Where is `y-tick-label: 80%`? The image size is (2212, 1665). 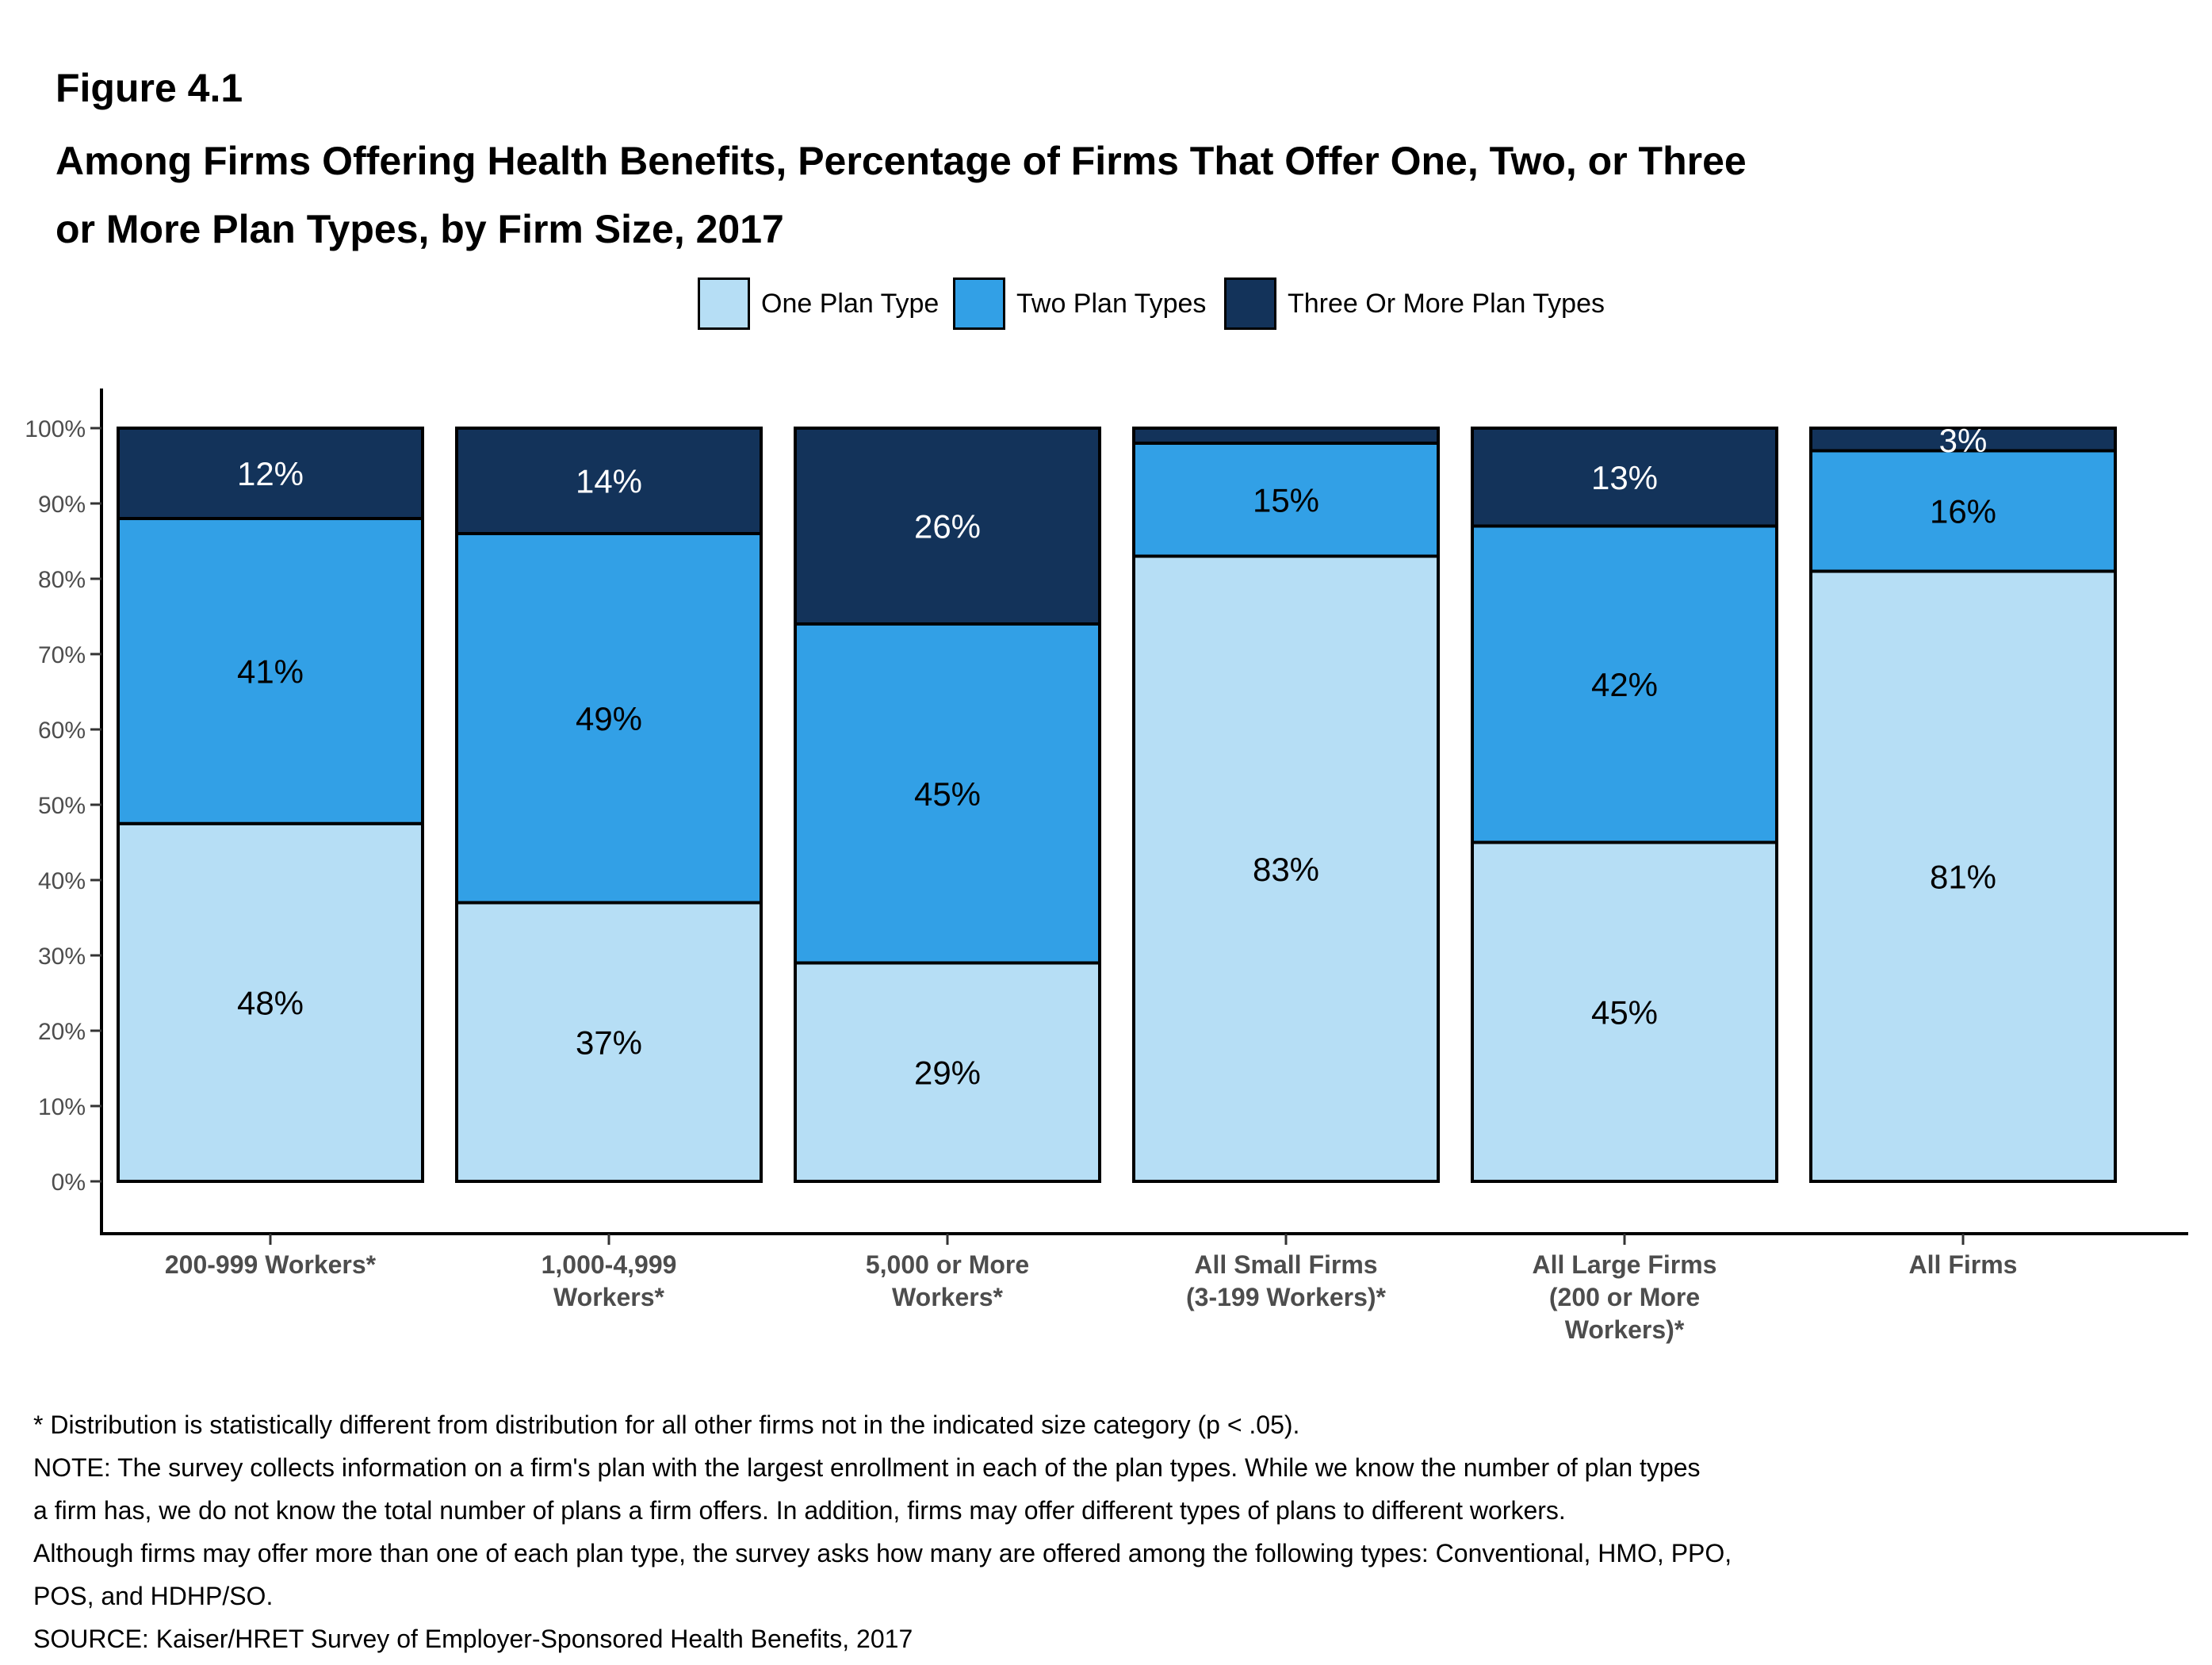 y-tick-label: 80% is located at coordinates (62, 580).